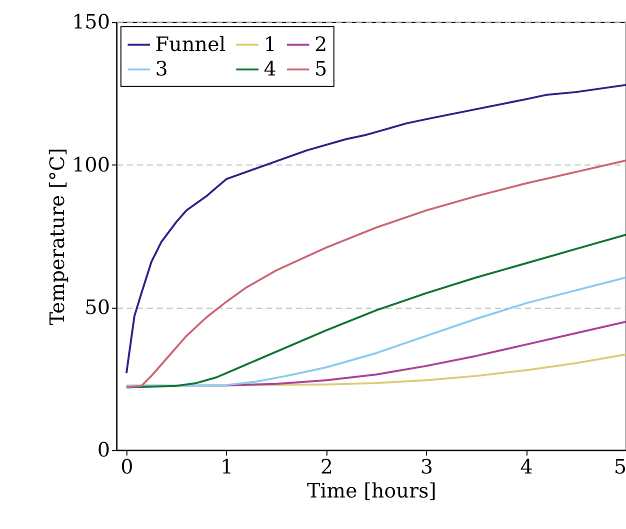 The height and width of the screenshot is (529, 626). I want to click on x-tick-label: 5, so click(620, 467).